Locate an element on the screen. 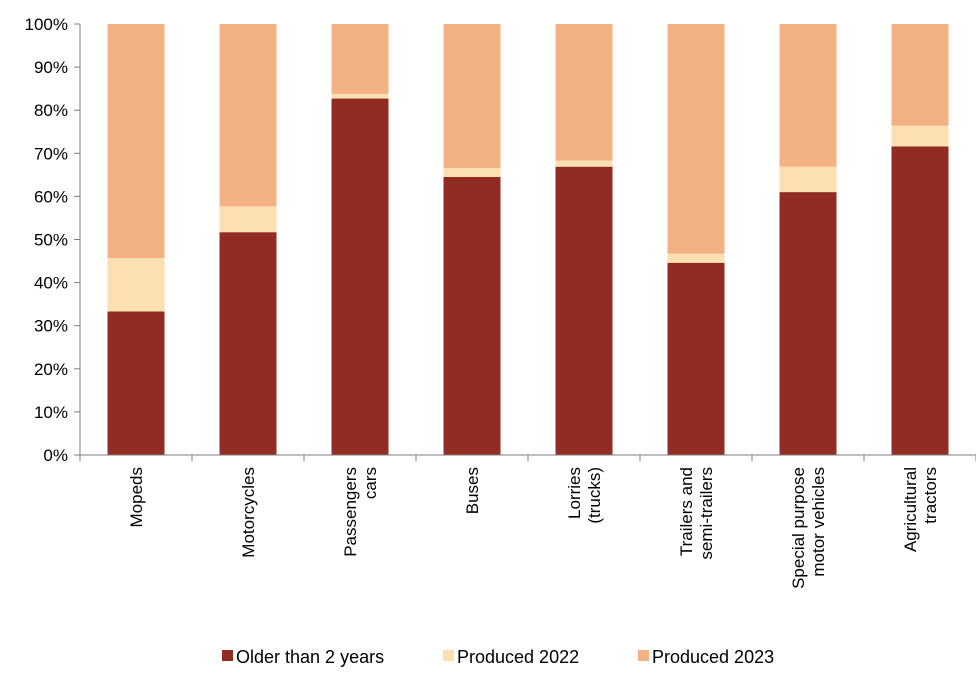  x-tick-label-line: Passengers is located at coordinates (350, 512).